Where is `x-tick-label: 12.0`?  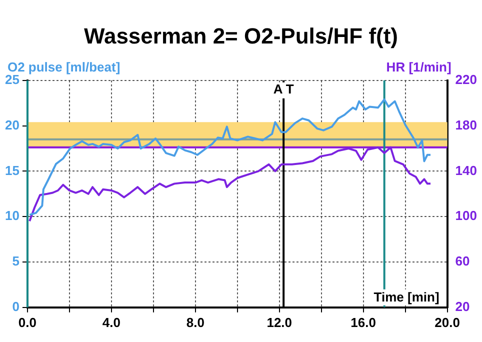 x-tick-label: 12.0 is located at coordinates (279, 322).